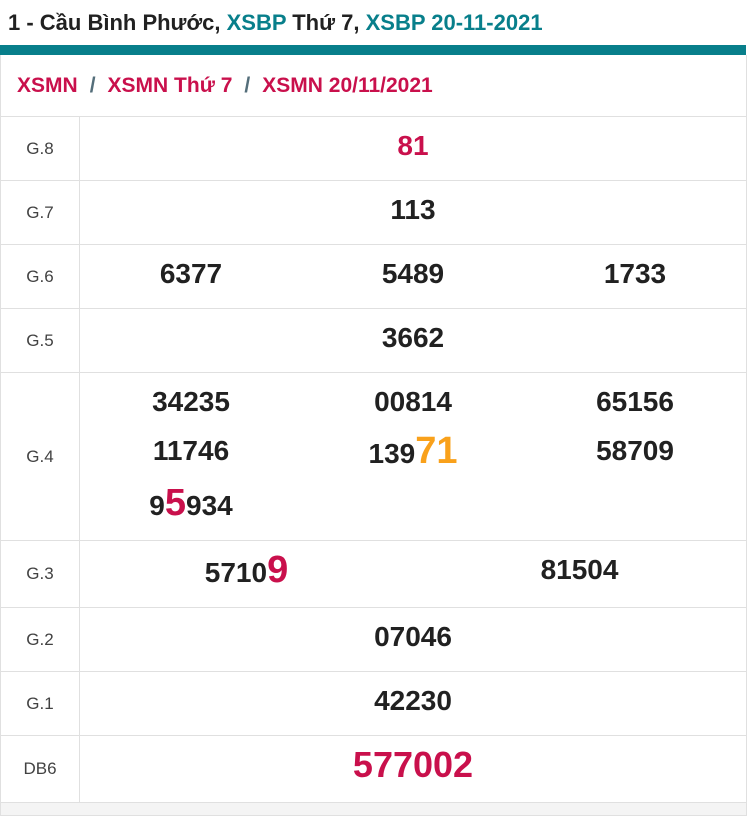  I want to click on prize-cell: 5489, so click(413, 276).